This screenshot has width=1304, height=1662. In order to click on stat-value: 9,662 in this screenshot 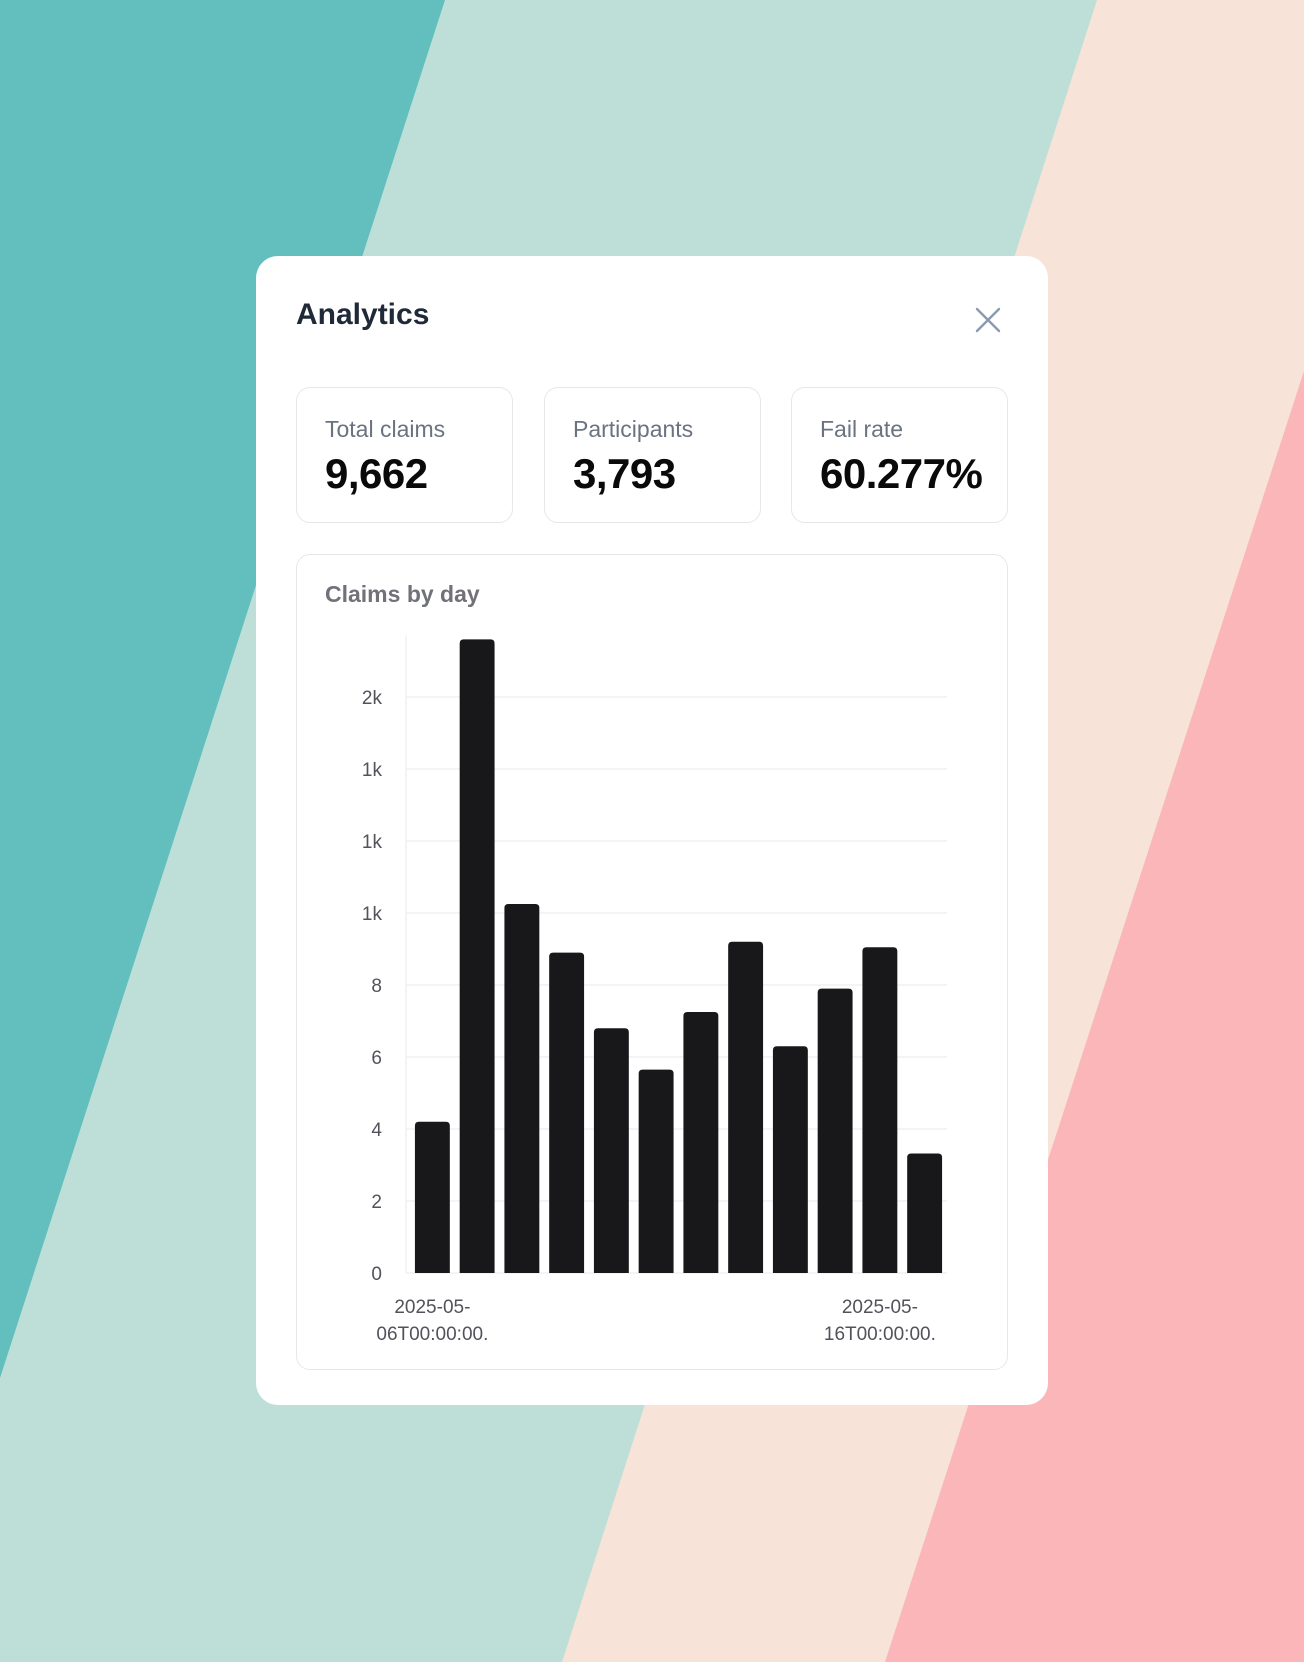, I will do `click(376, 473)`.